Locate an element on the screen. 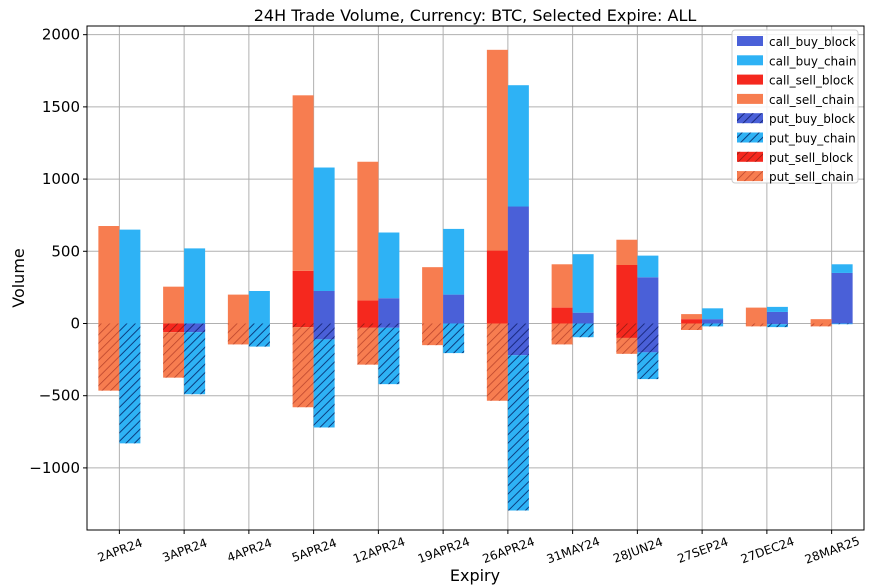 This screenshot has width=894, height=588. legend-label-put_sell_block: put_sell_block is located at coordinates (811, 158).